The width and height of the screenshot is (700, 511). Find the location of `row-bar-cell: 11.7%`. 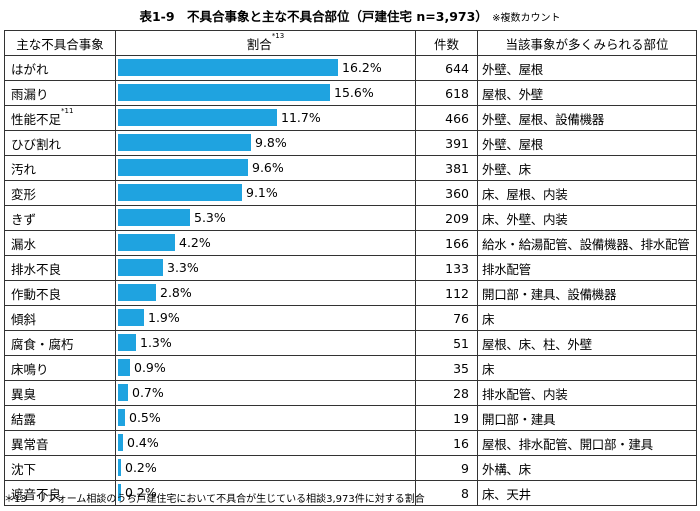

row-bar-cell: 11.7% is located at coordinates (265, 118).